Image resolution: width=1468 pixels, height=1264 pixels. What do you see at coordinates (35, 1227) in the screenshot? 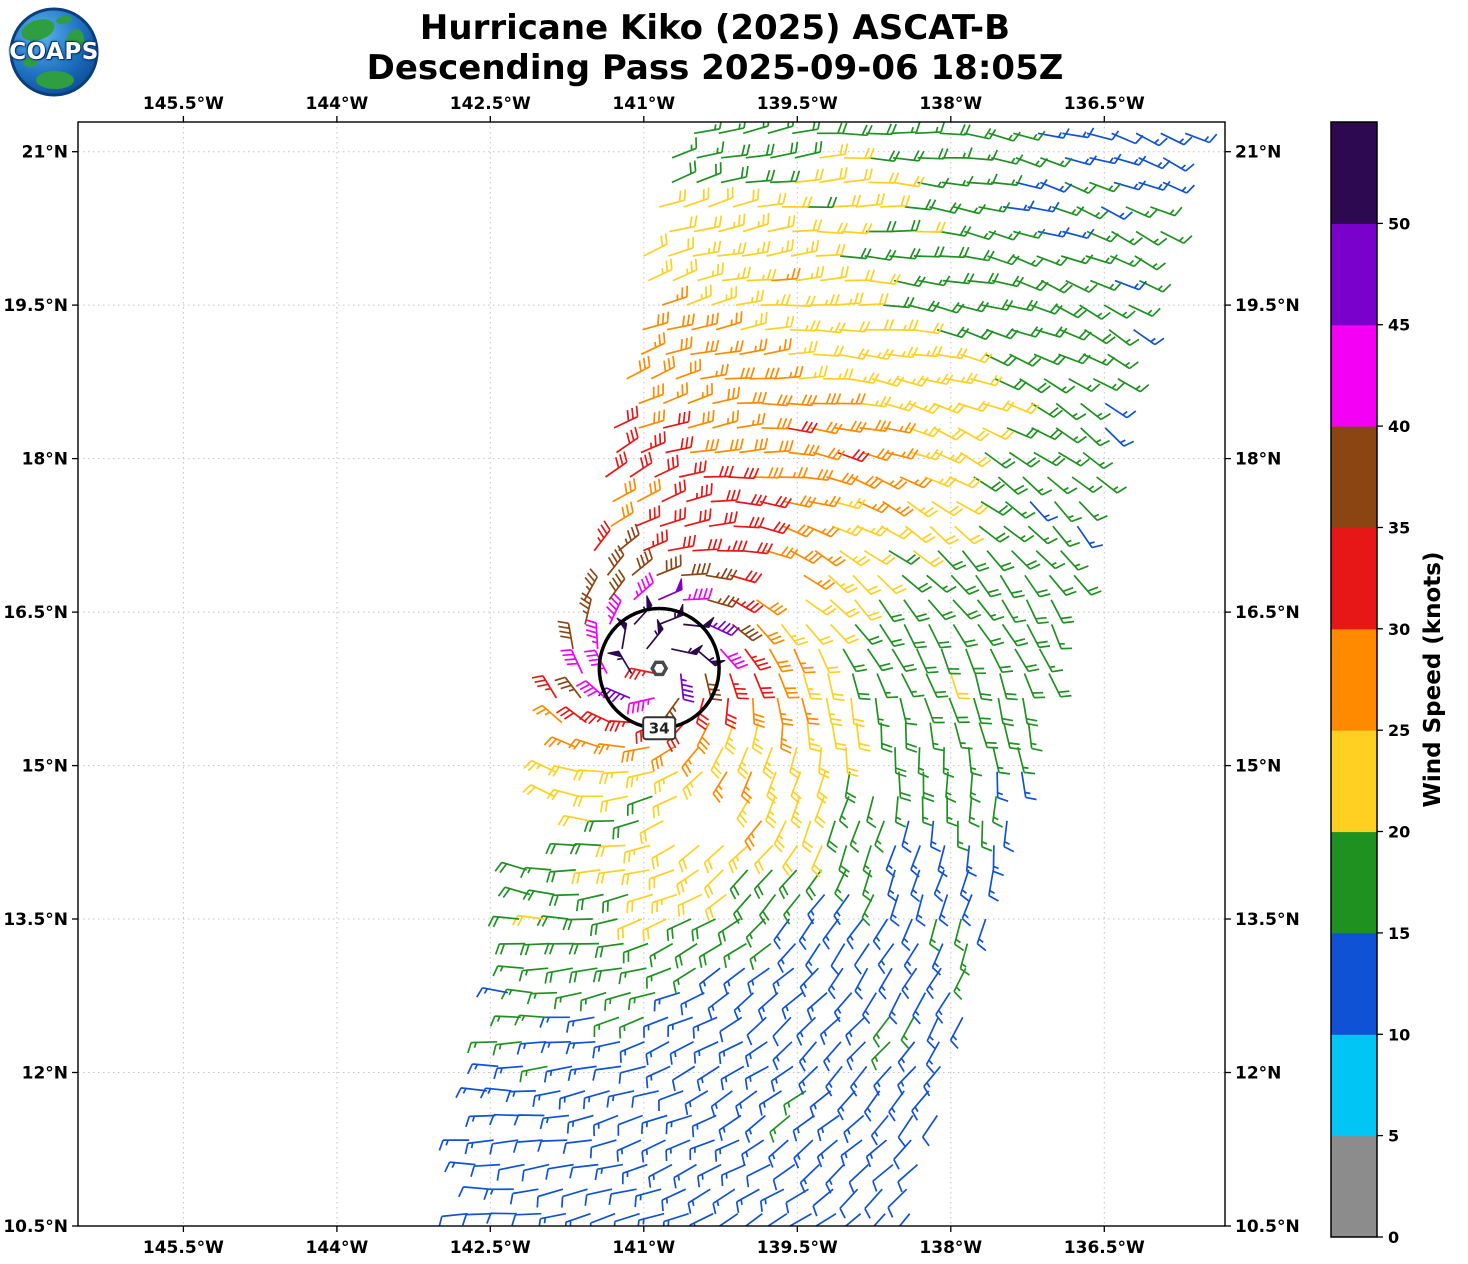
I see `lat-tick-label-left: 10.5°N` at bounding box center [35, 1227].